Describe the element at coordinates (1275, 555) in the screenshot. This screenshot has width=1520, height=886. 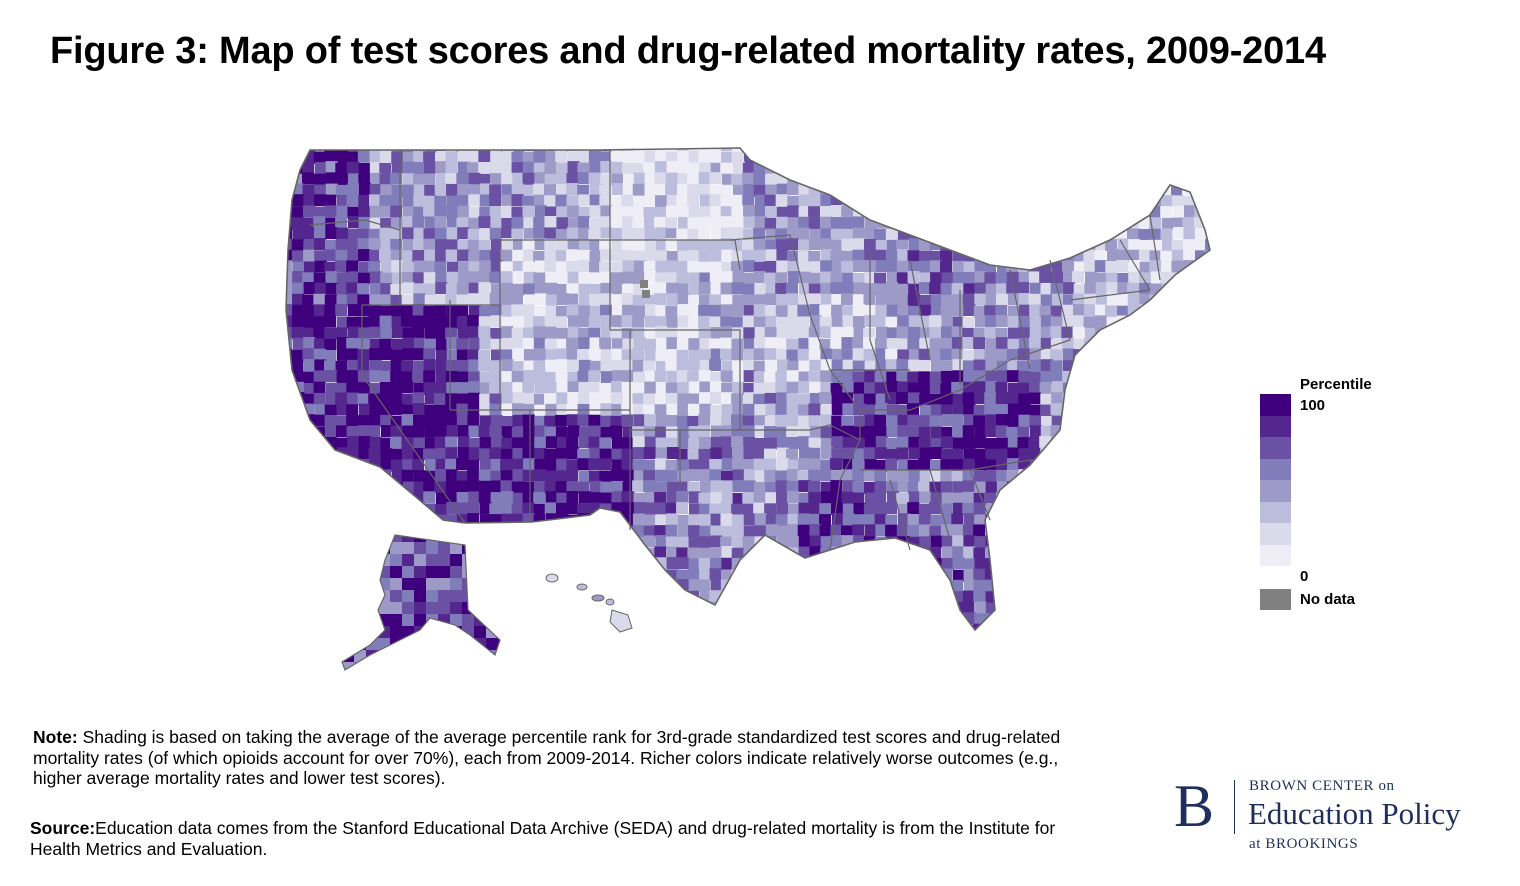
I see `legend-ramp-step` at that location.